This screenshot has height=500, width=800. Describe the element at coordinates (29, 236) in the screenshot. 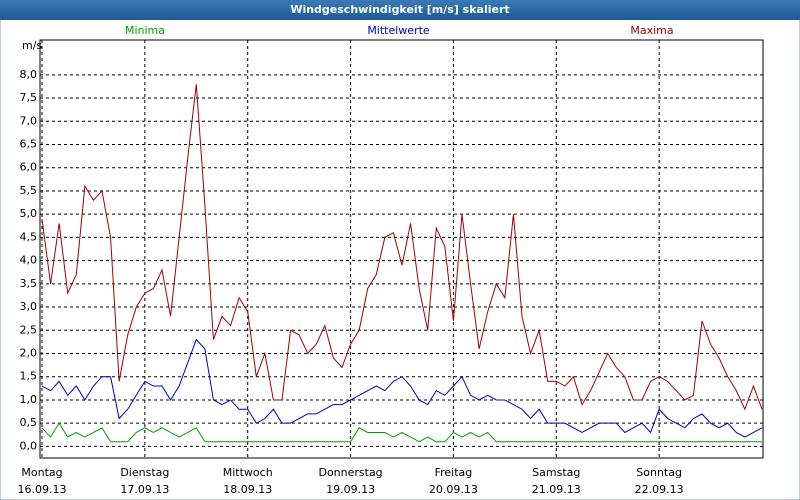

I see `y-tick-label: 4,5` at that location.